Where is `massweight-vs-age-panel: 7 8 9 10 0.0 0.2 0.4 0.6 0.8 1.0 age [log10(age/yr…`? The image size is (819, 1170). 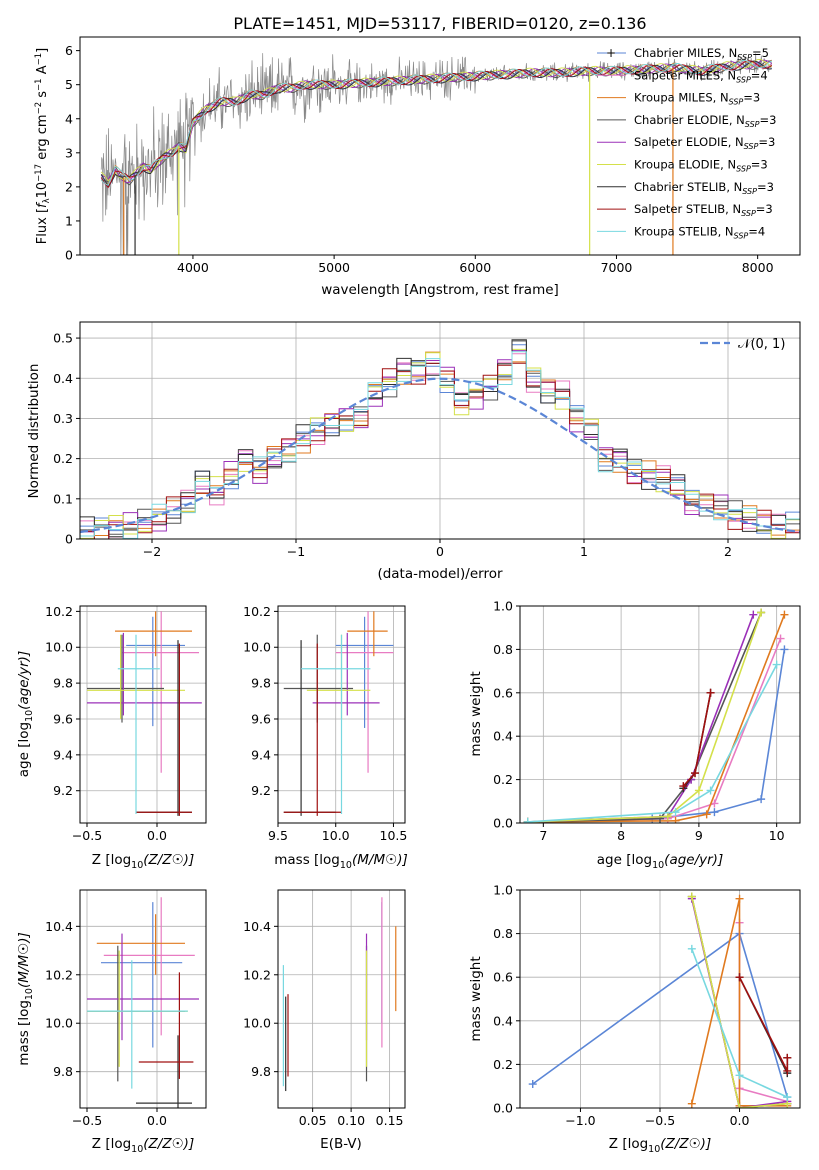 massweight-vs-age-panel: 7 8 9 10 0.0 0.2 0.4 0.6 0.8 1.0 age [log10(age/yr… is located at coordinates (634, 735).